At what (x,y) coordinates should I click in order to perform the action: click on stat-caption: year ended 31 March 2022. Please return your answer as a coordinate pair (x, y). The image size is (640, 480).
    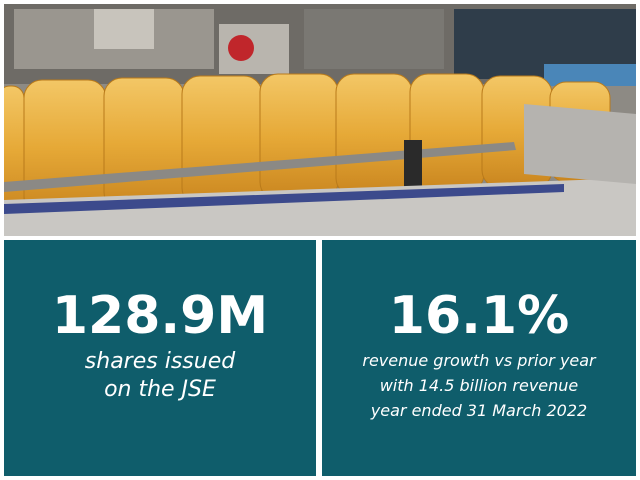
    Looking at the image, I should click on (479, 410).